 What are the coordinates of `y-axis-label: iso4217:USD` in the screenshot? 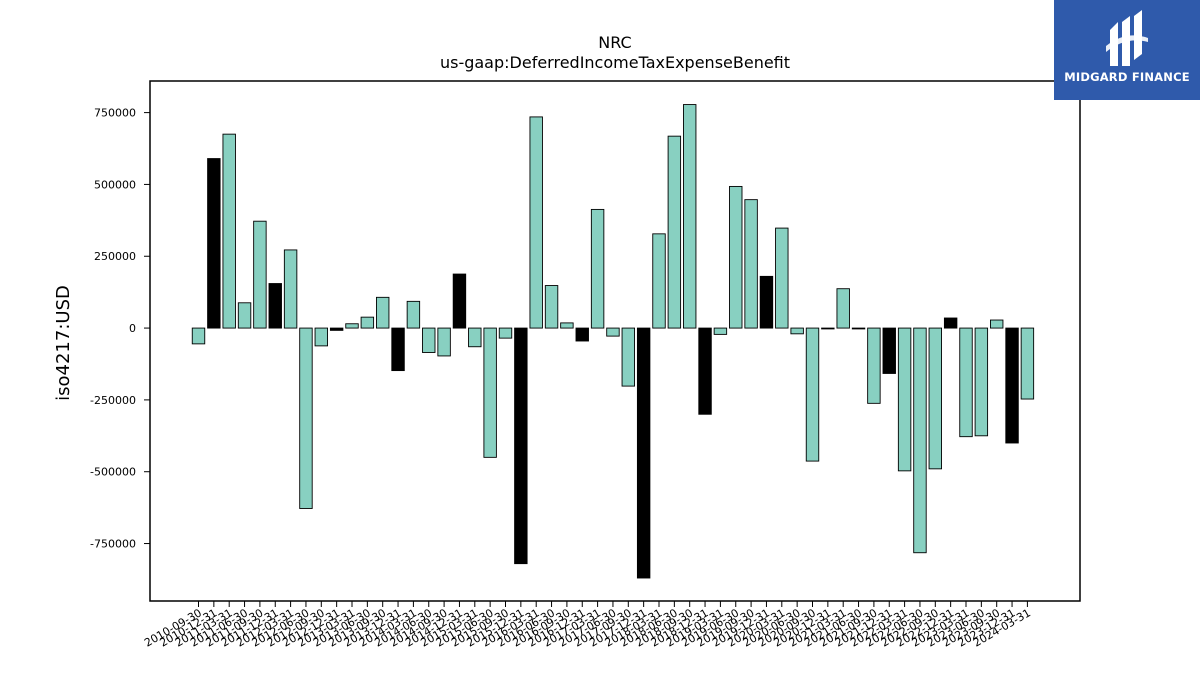 It's located at (63, 343).